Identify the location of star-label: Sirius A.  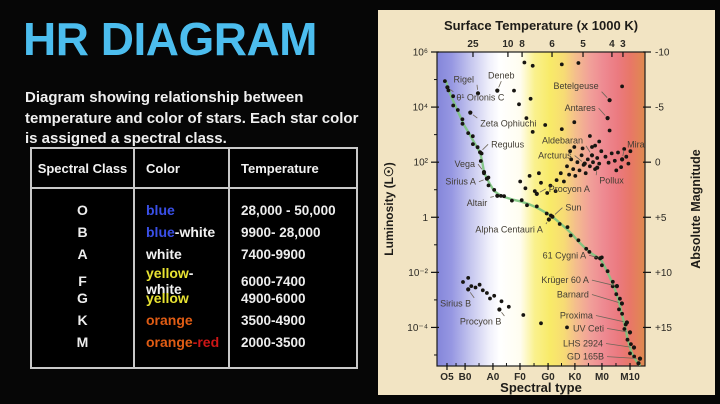
(460, 182).